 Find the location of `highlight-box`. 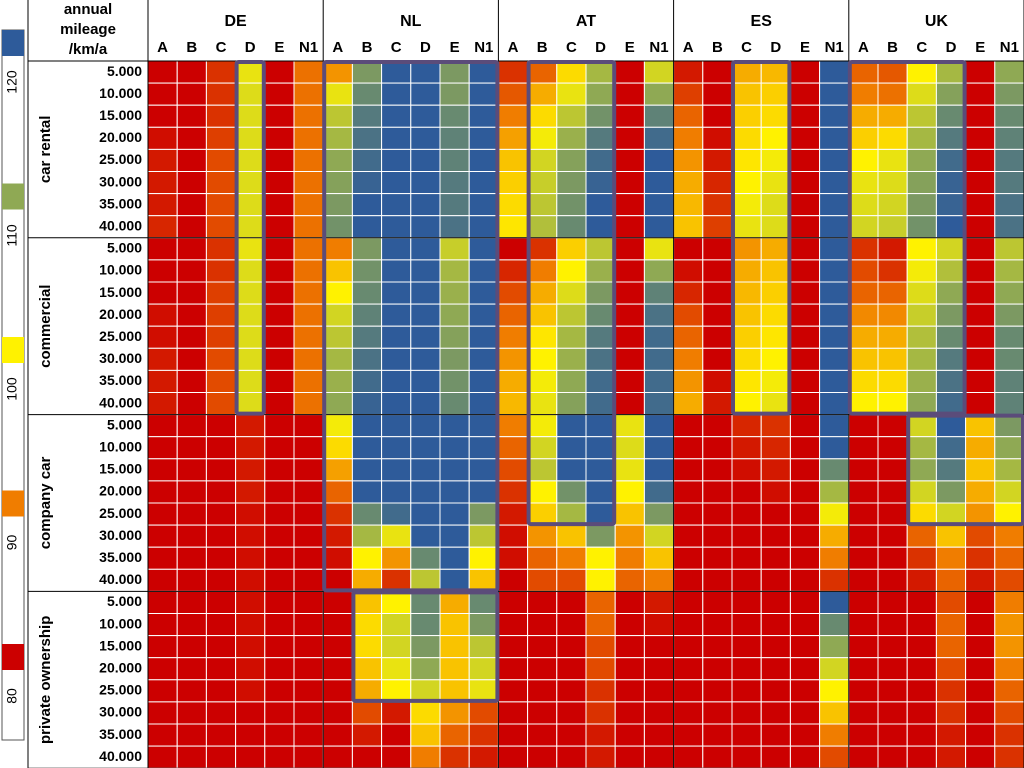

highlight-box is located at coordinates (907, 238).